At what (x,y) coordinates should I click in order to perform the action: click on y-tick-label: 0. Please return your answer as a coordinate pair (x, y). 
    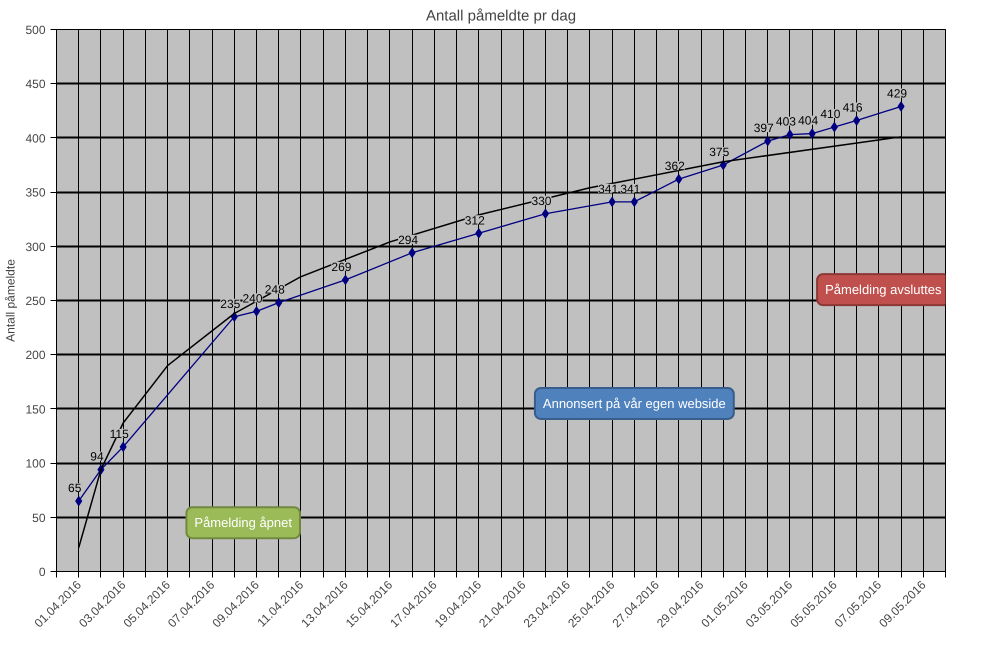
    Looking at the image, I should click on (42, 572).